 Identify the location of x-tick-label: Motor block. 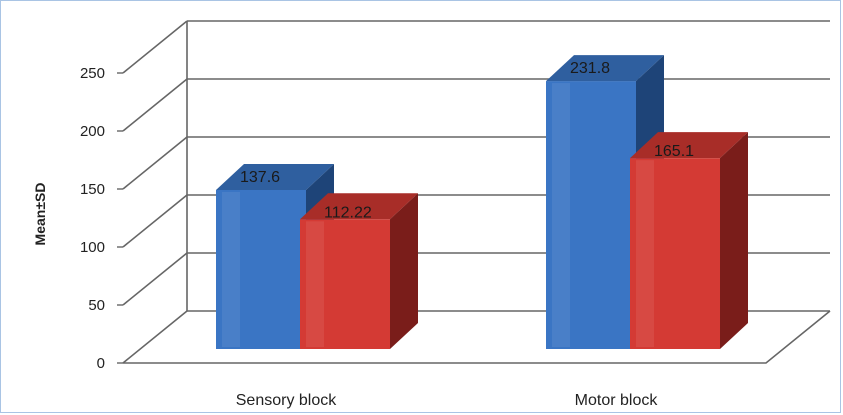
(617, 400).